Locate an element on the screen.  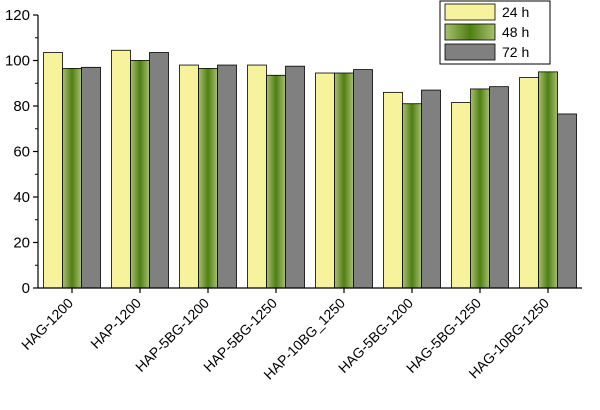
legend: 24 h 48 h 72 h is located at coordinates (495, 32).